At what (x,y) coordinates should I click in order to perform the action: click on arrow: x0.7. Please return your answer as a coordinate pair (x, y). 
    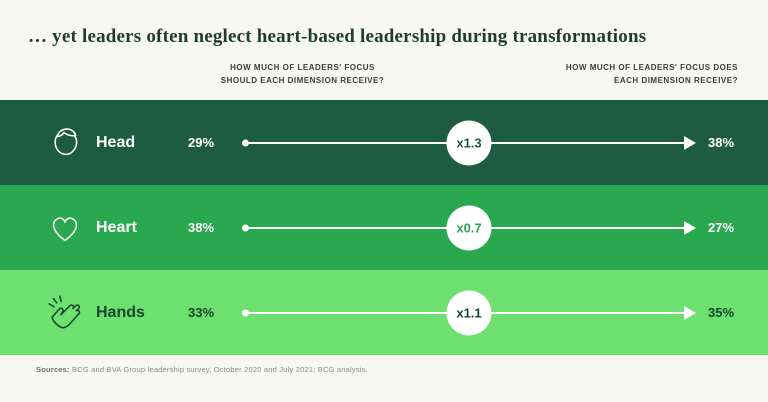
    Looking at the image, I should click on (469, 227).